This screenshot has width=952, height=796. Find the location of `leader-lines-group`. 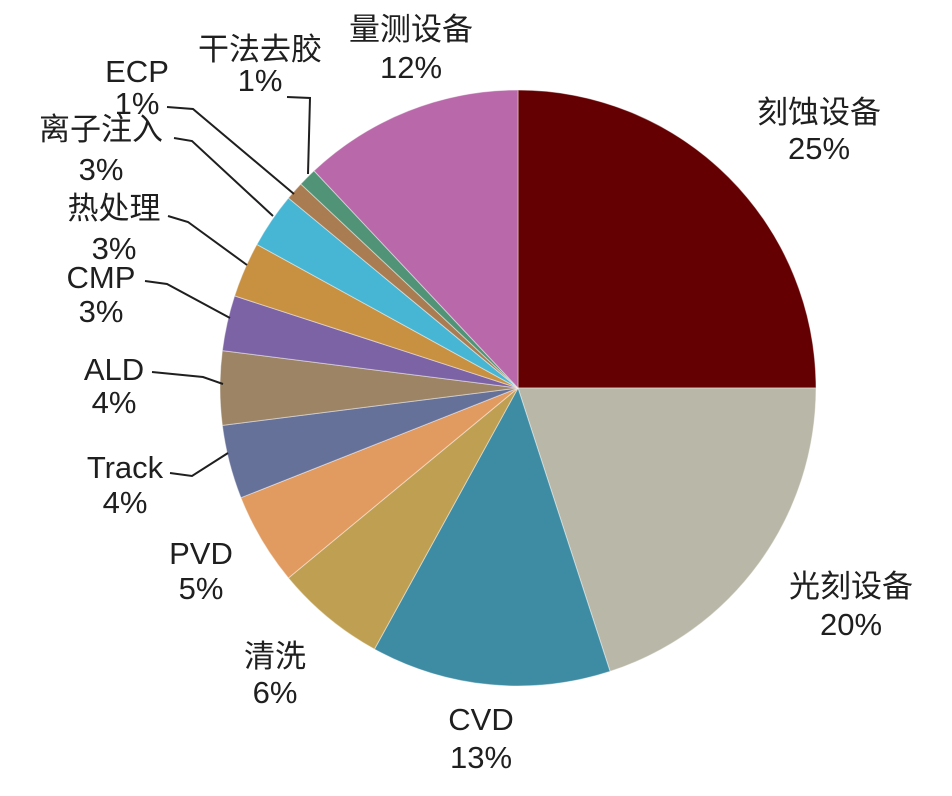

leader-lines-group is located at coordinates (228, 287).